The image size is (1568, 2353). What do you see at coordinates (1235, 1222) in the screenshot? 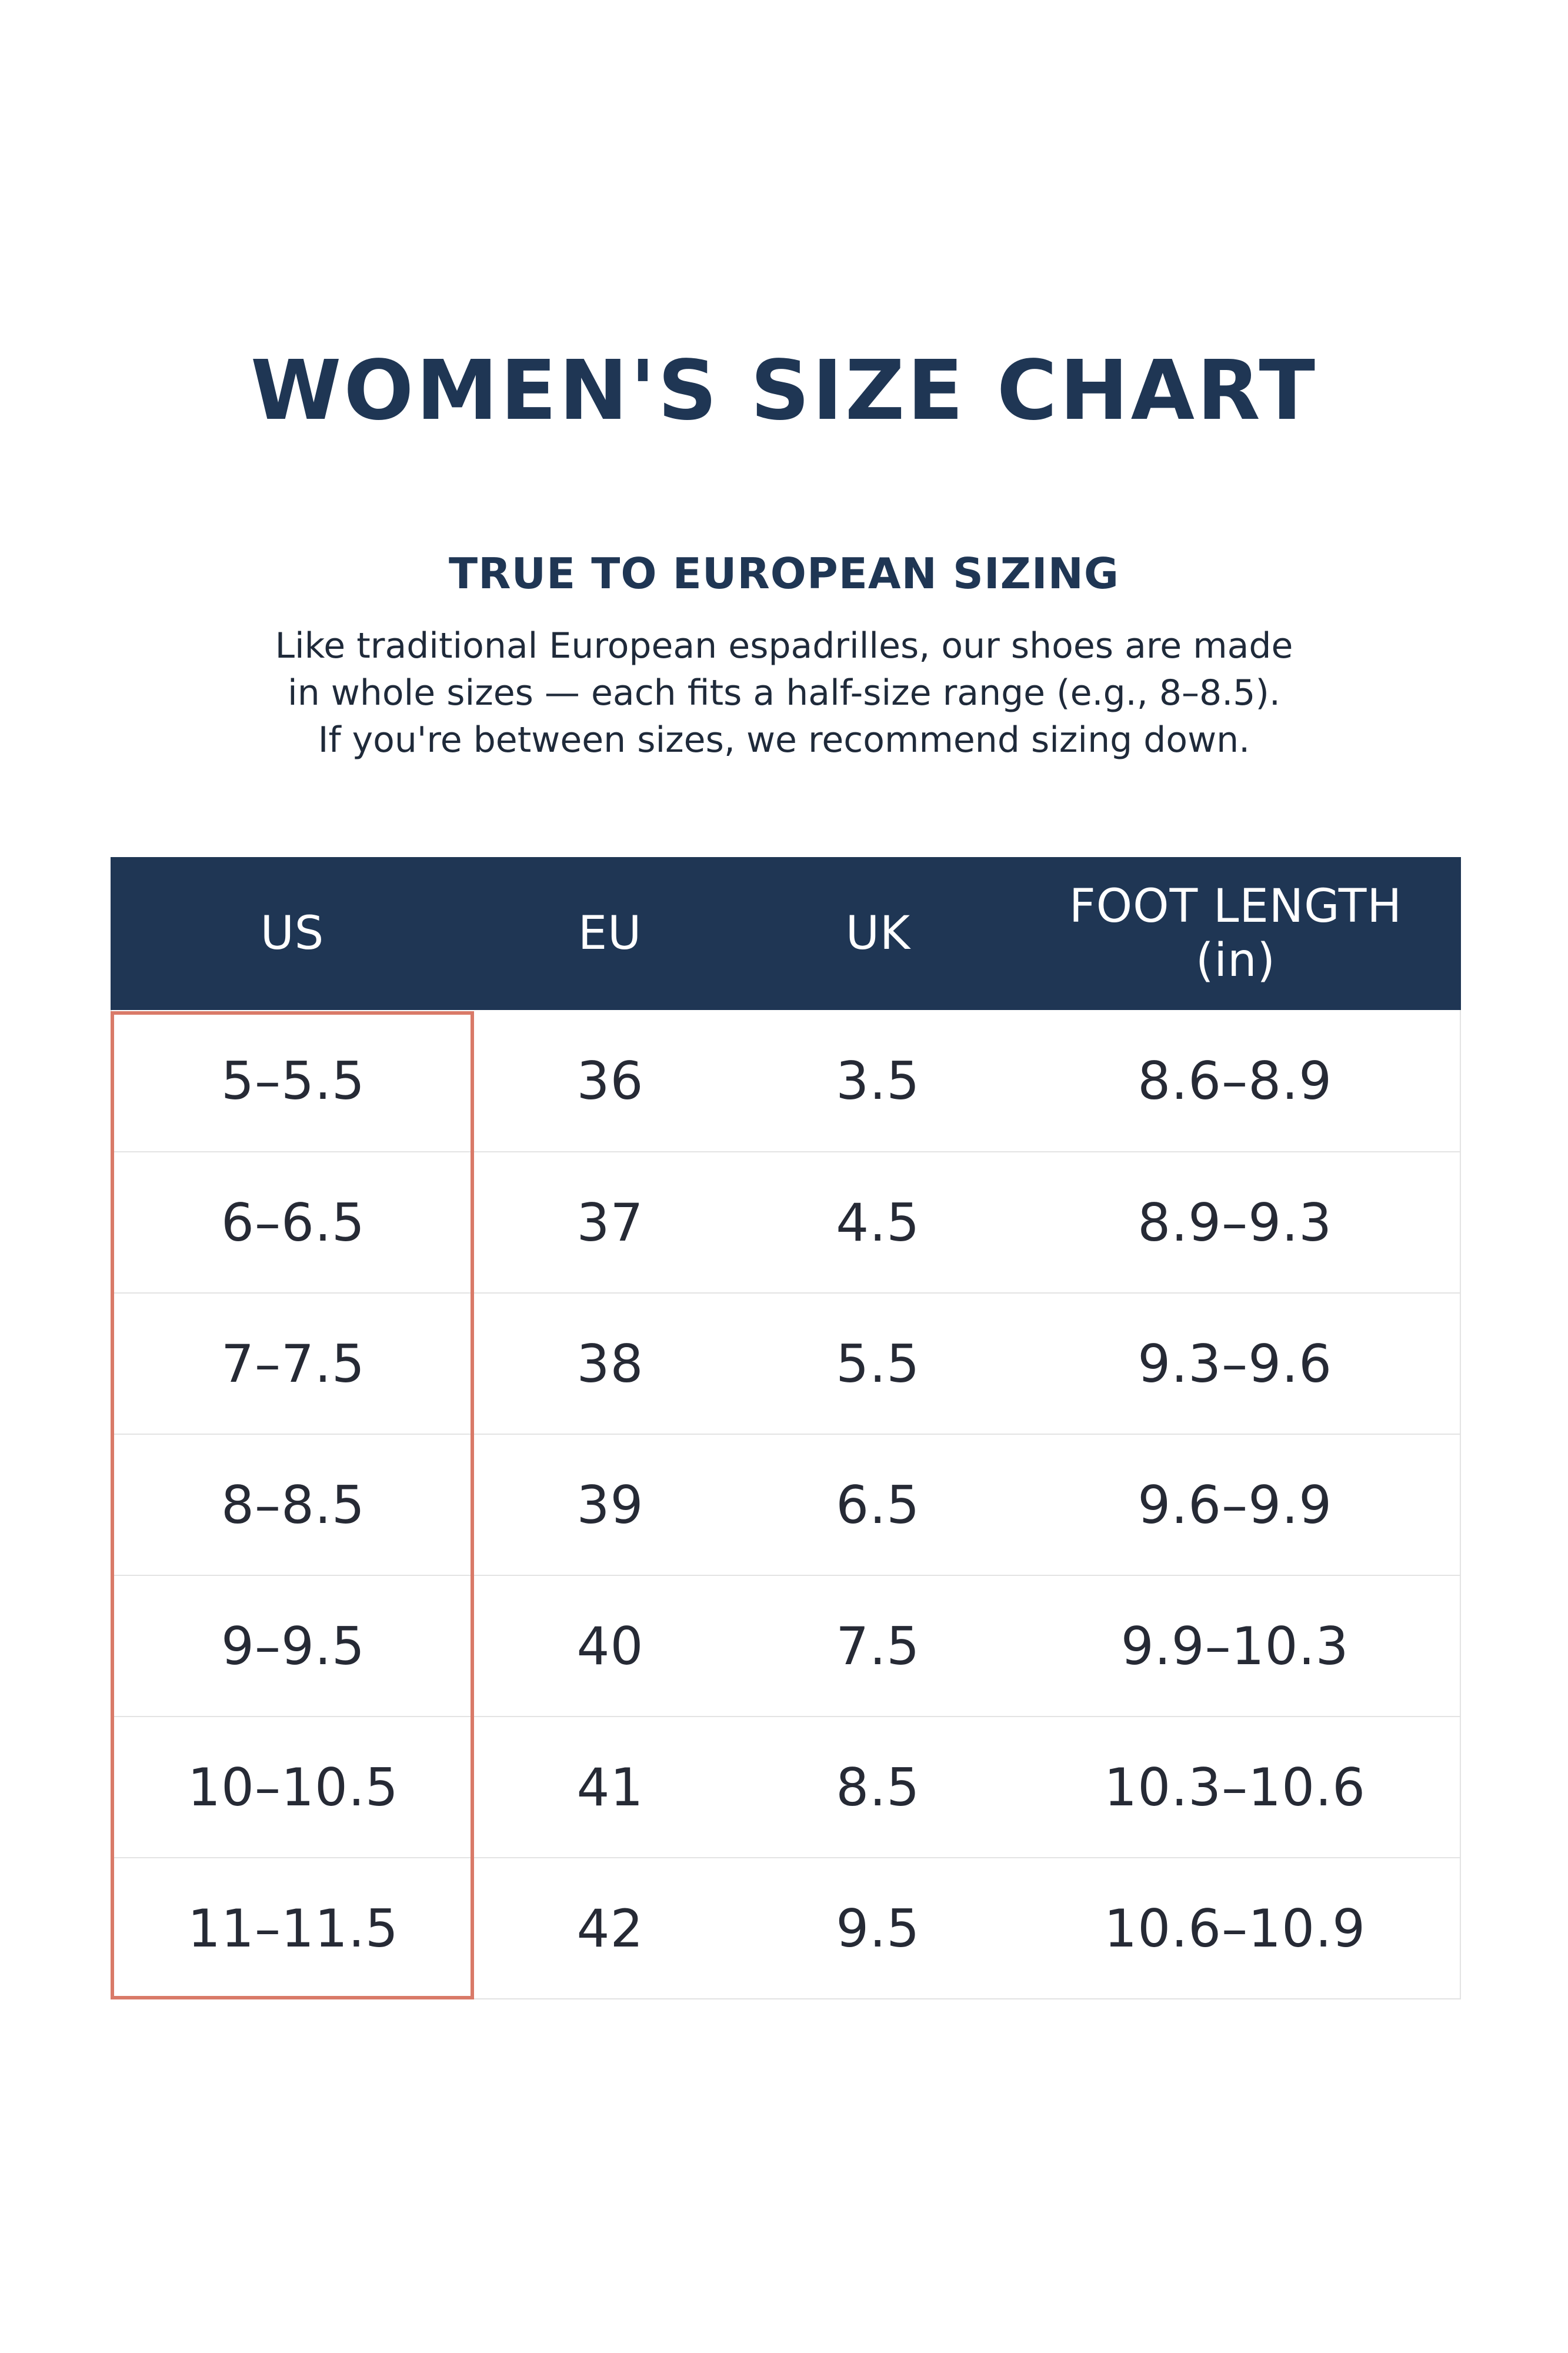
I see `cell-foot-length: 8.9–9.3` at bounding box center [1235, 1222].